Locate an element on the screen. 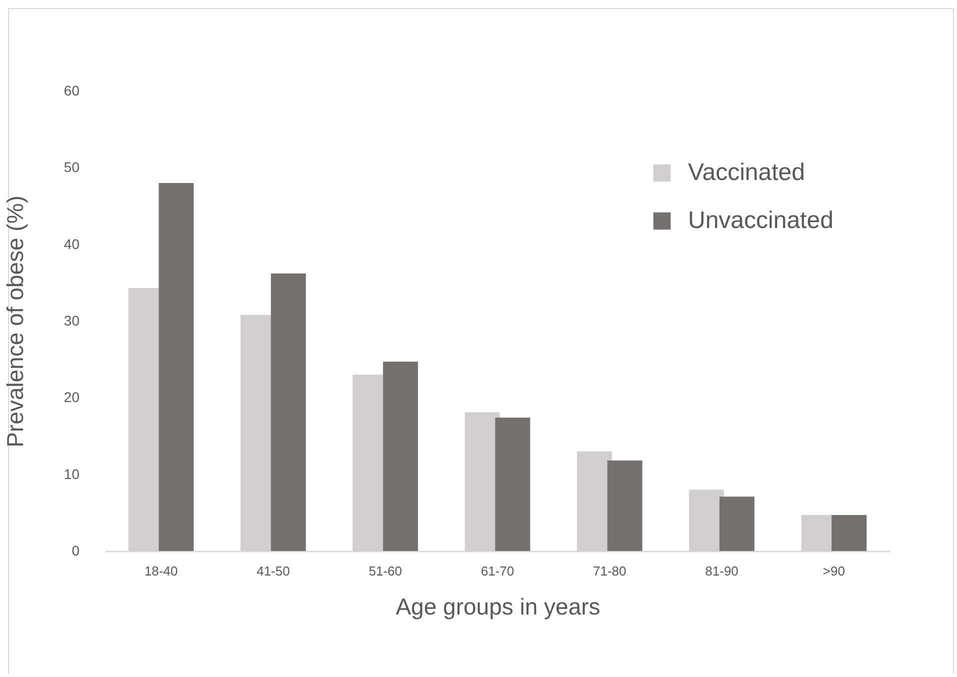 The height and width of the screenshot is (677, 957). x-tick-label: 41-50 is located at coordinates (273, 571).